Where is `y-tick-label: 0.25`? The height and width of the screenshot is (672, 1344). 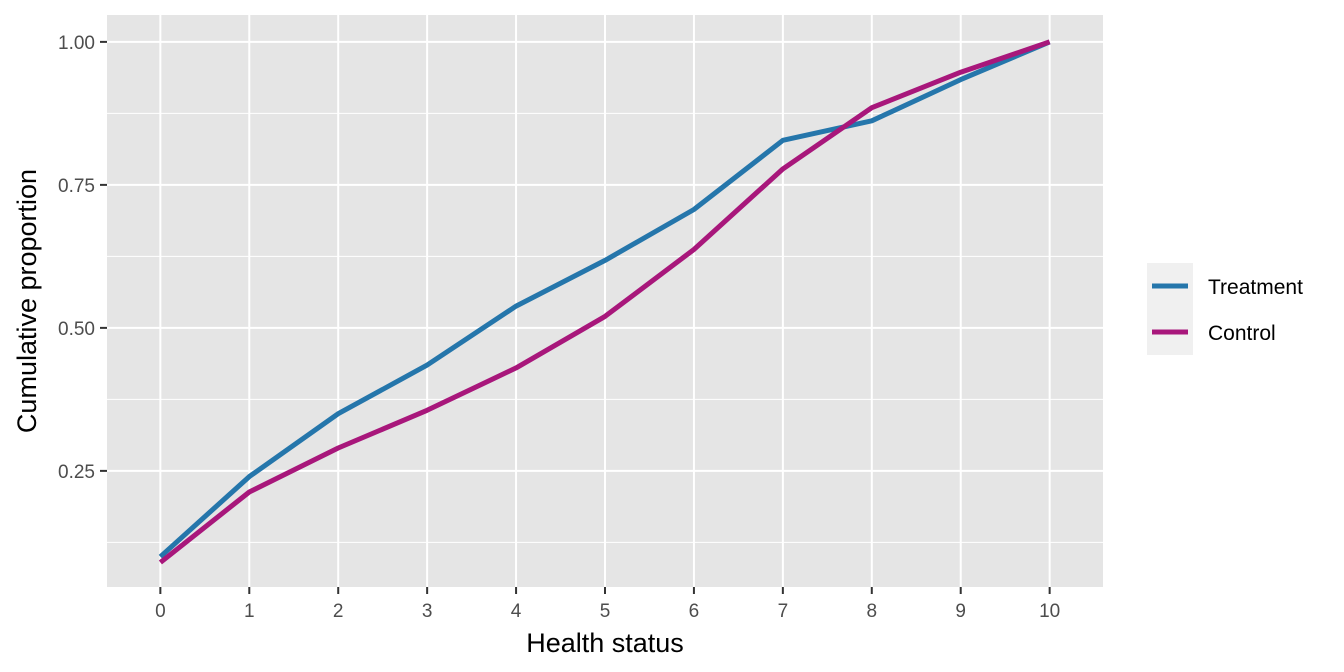
y-tick-label: 0.25 is located at coordinates (76, 472).